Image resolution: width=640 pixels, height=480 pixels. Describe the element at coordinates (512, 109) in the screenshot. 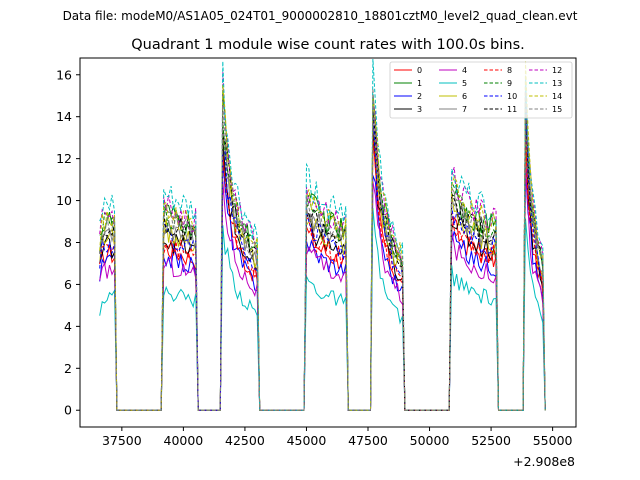

I see `legend-label-11: 11` at that location.